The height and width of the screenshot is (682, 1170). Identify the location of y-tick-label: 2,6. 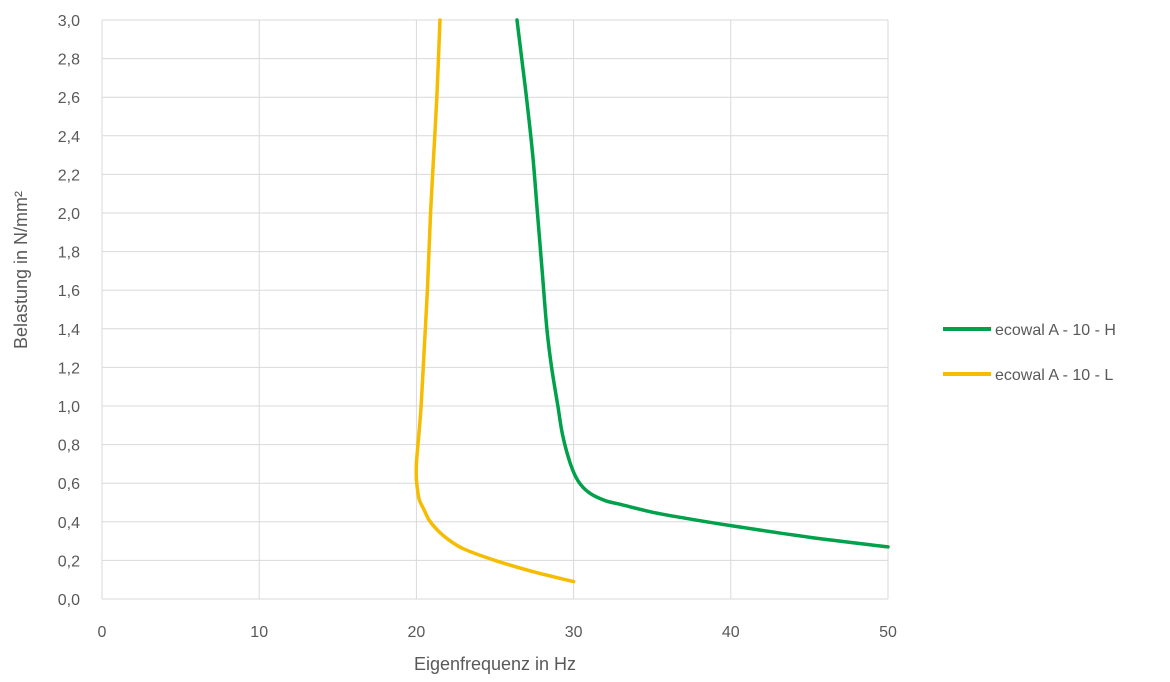
(69, 98).